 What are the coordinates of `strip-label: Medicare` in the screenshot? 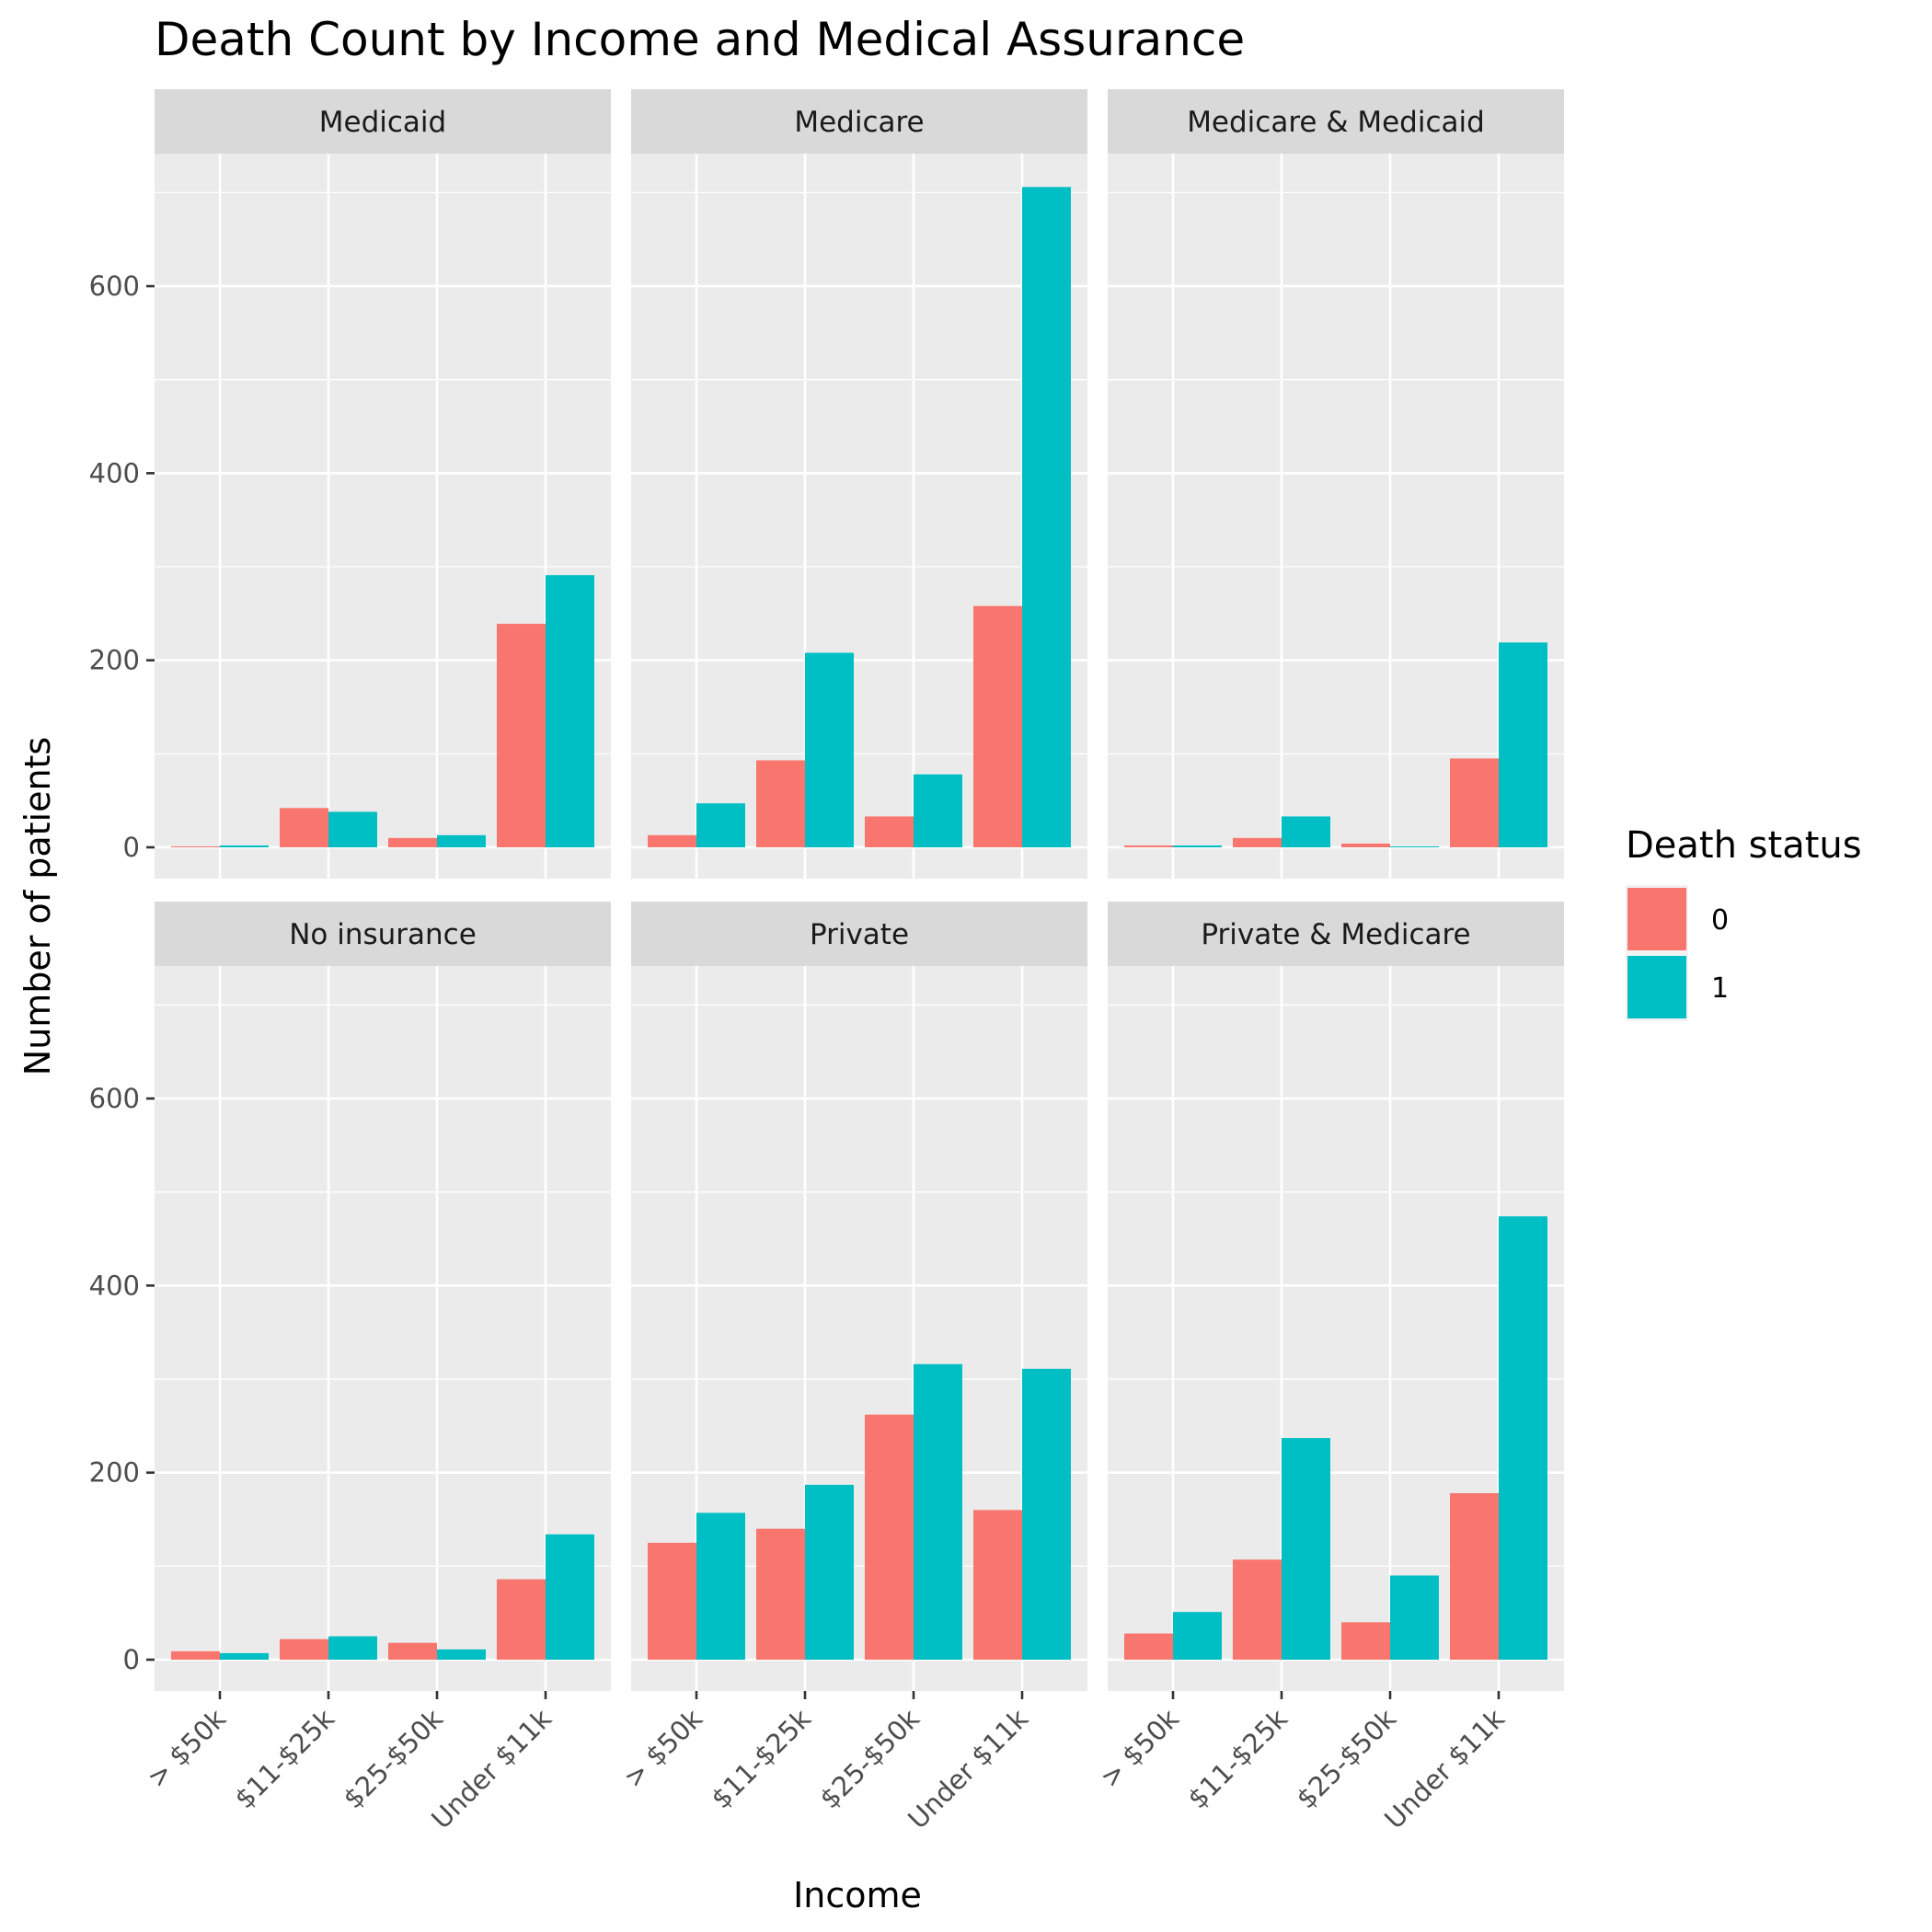 It's located at (859, 122).